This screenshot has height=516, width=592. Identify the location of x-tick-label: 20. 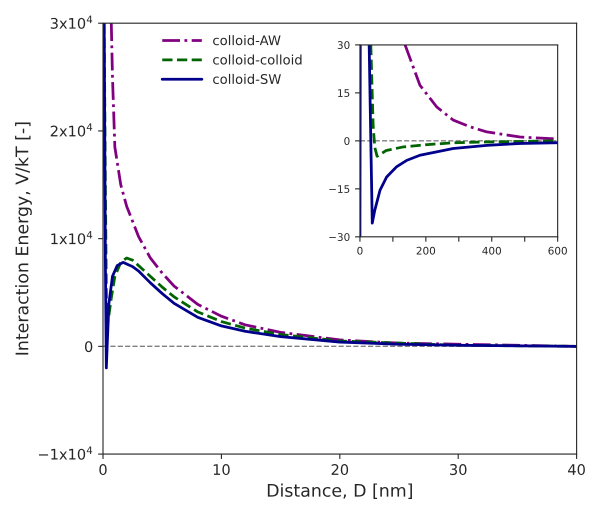
(340, 470).